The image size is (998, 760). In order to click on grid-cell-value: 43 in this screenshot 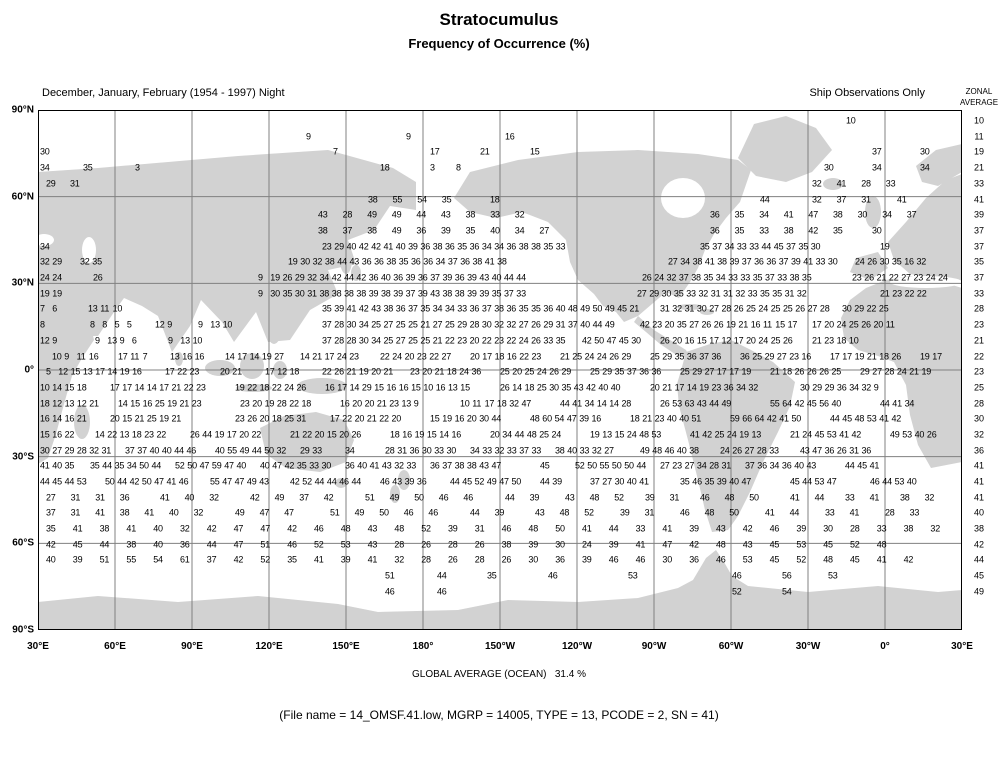, I will do `click(264, 481)`.